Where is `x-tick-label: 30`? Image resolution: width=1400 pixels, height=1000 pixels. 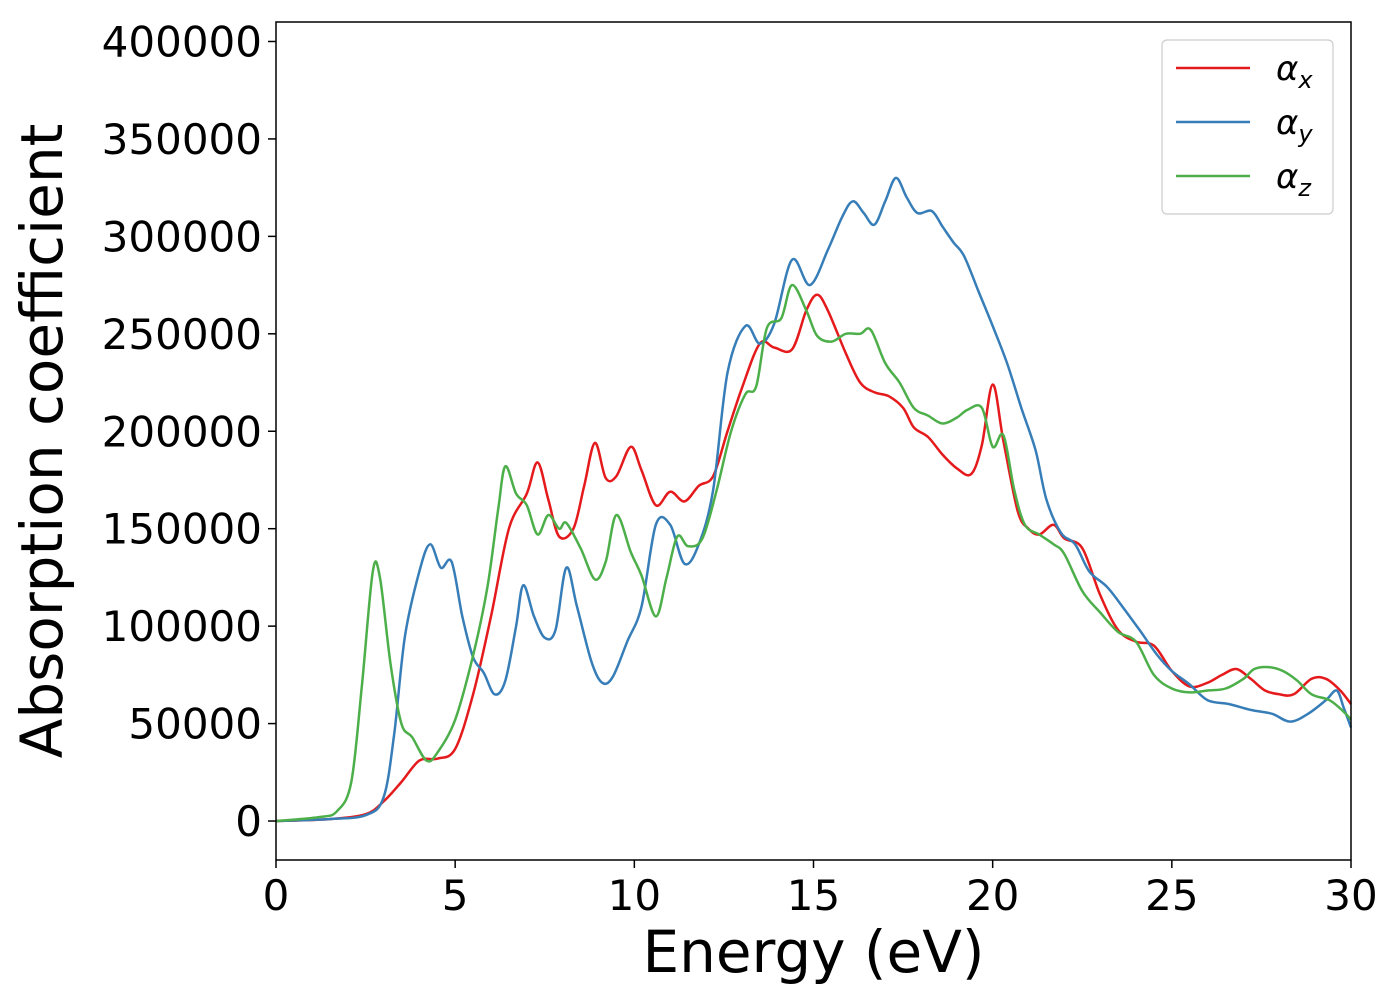 x-tick-label: 30 is located at coordinates (1350, 895).